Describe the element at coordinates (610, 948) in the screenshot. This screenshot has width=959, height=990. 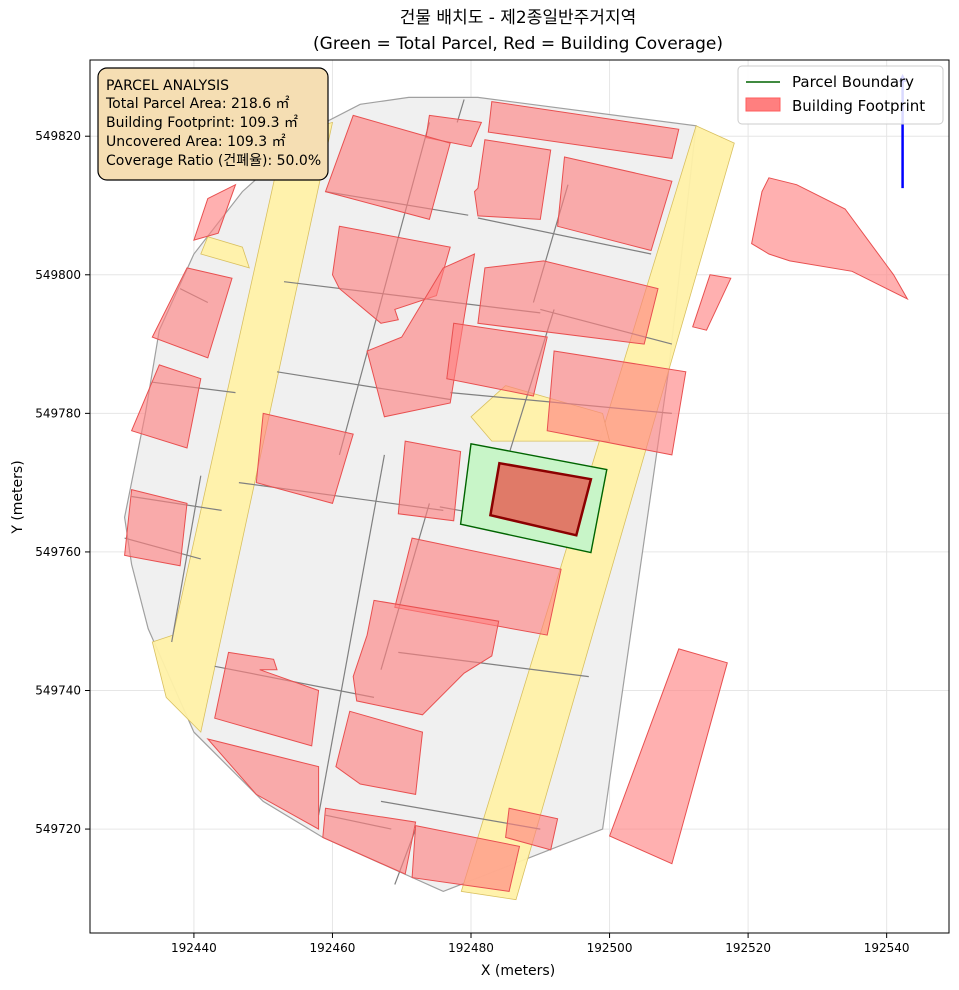
I see `x-tick-label-3: 192500` at that location.